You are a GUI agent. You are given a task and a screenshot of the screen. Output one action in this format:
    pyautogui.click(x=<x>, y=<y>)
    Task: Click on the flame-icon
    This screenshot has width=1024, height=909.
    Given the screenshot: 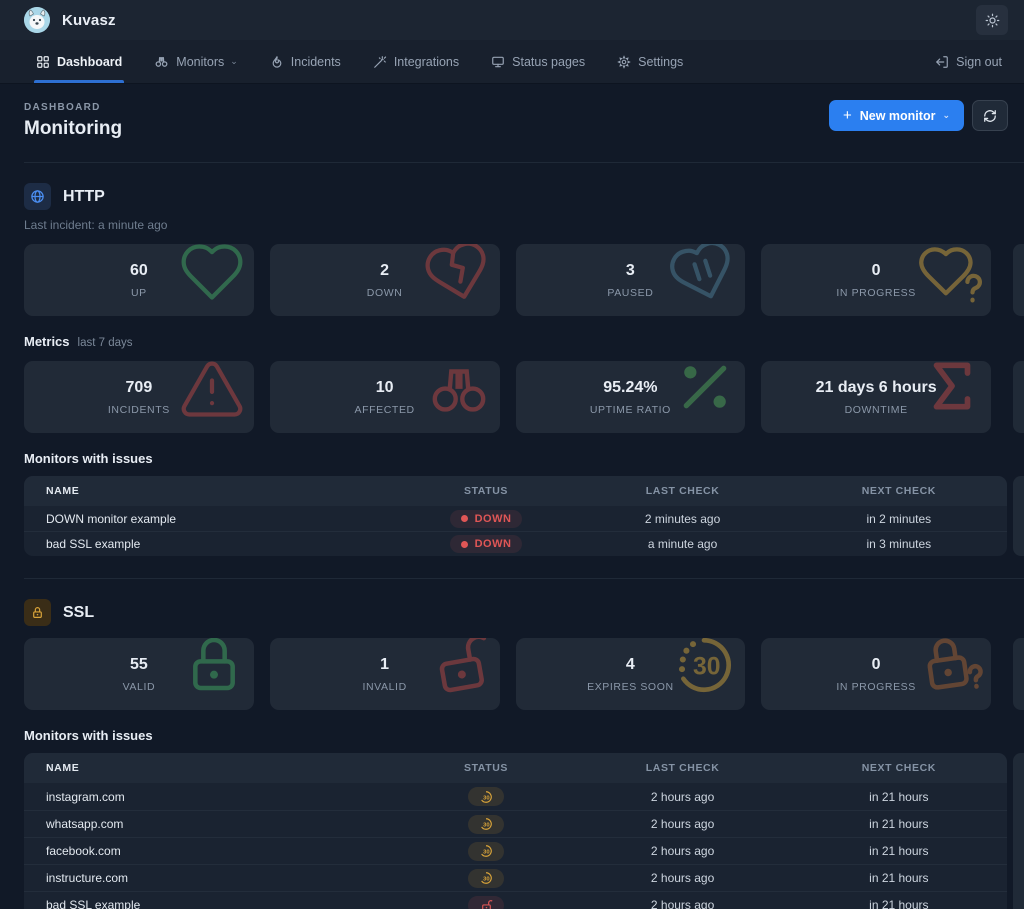 What is the action you would take?
    pyautogui.click(x=277, y=61)
    